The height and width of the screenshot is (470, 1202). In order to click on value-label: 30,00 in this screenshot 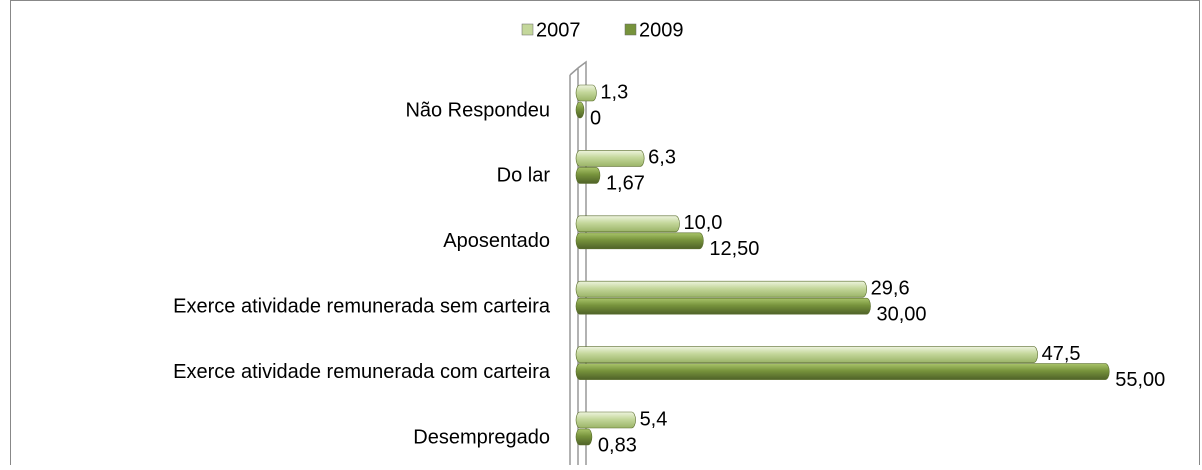, I will do `click(902, 314)`.